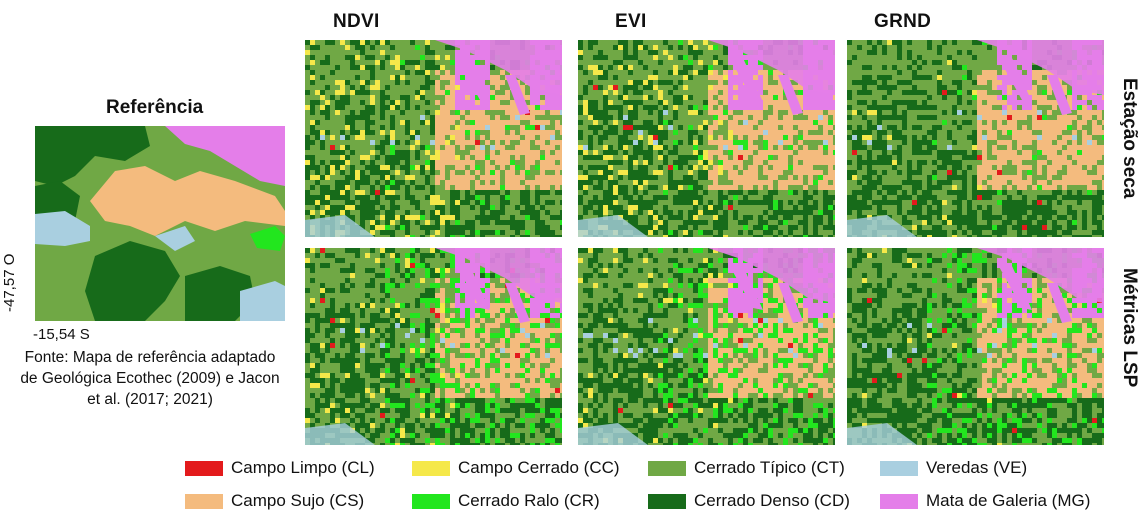  What do you see at coordinates (280, 468) in the screenshot?
I see `legend-item-campo-limpo: Campo Limpo (CL)` at bounding box center [280, 468].